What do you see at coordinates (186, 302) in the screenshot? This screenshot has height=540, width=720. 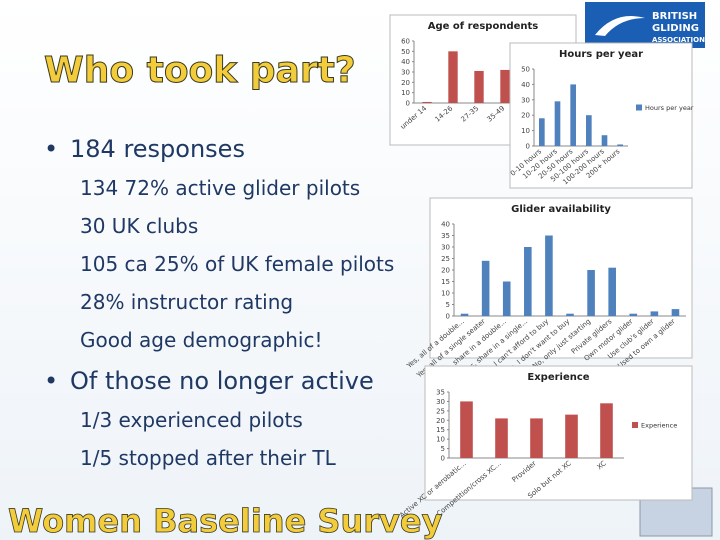 I see `sub-bullet-text: 28% instructor rating` at bounding box center [186, 302].